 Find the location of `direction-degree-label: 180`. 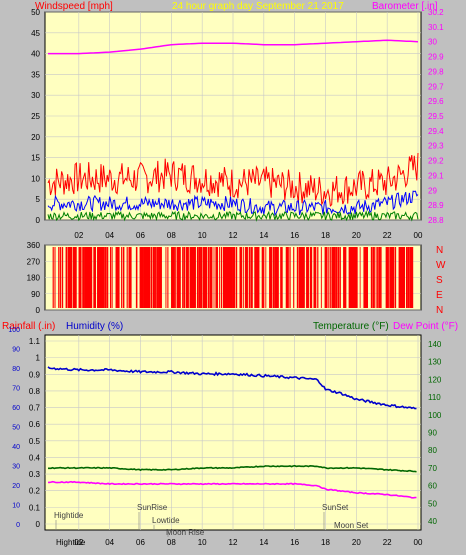

direction-degree-label: 180 is located at coordinates (34, 278).